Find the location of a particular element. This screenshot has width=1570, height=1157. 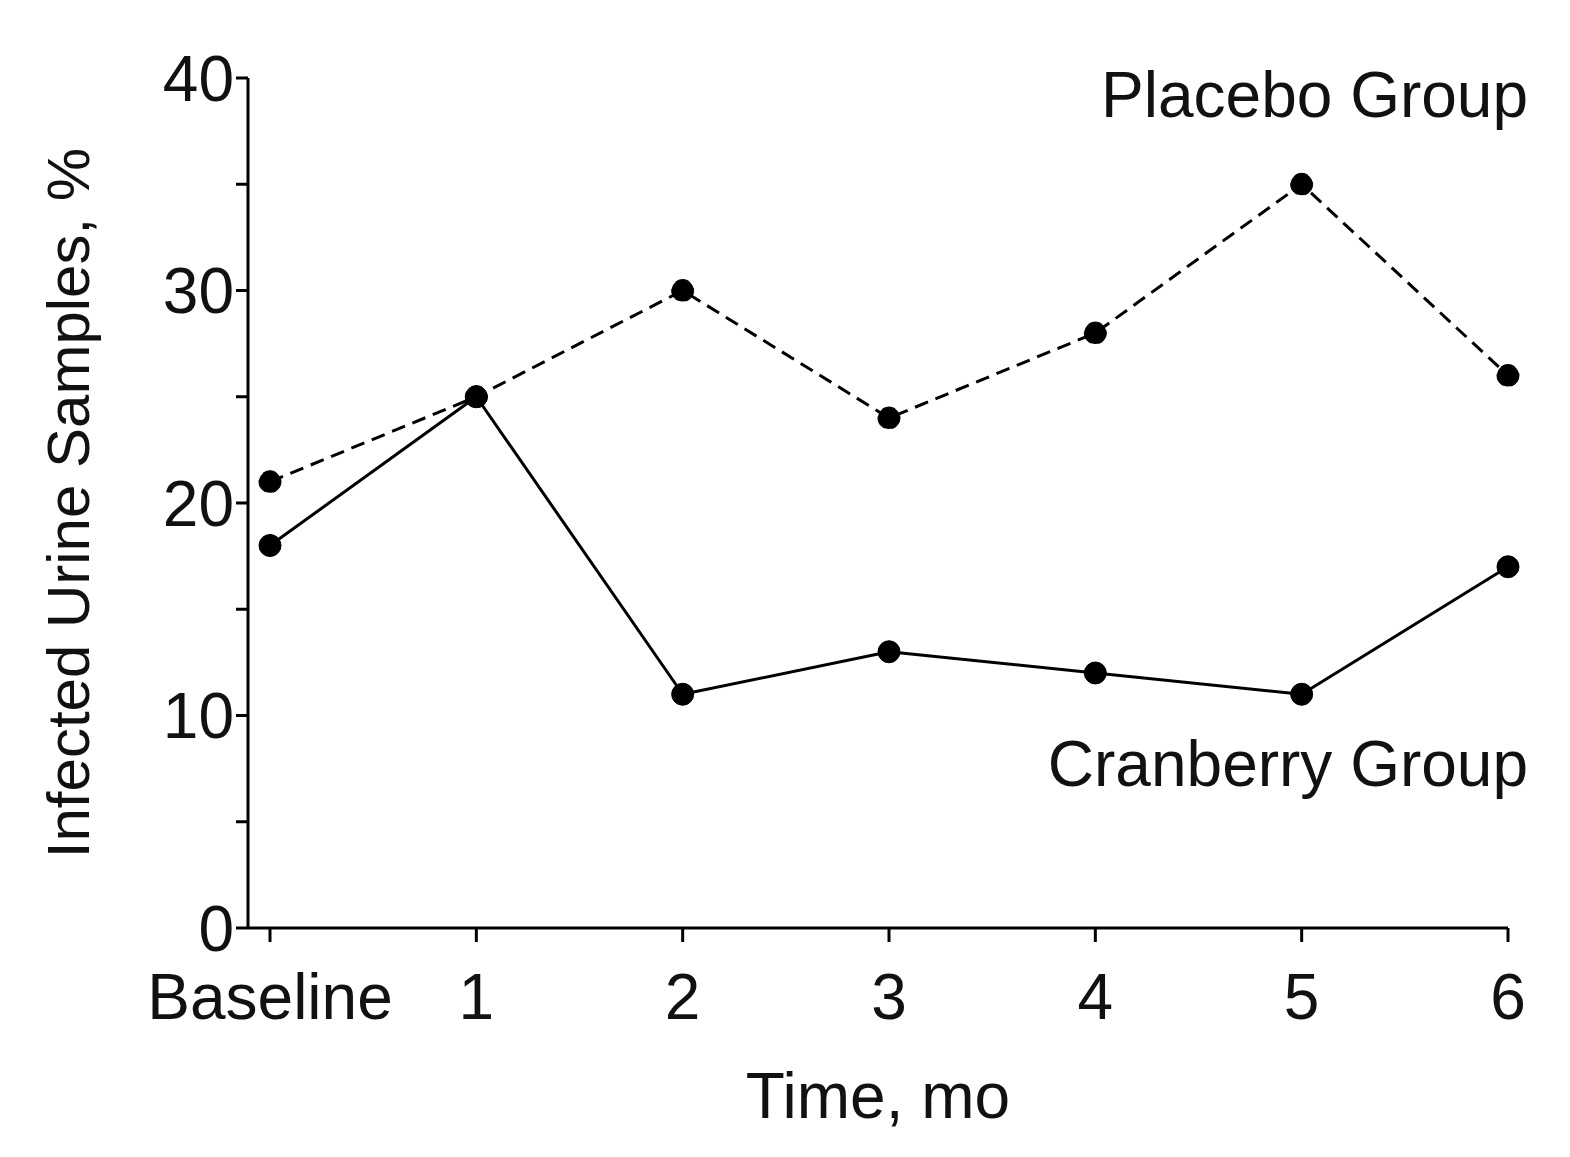

x-tick-label: 3 is located at coordinates (889, 997).